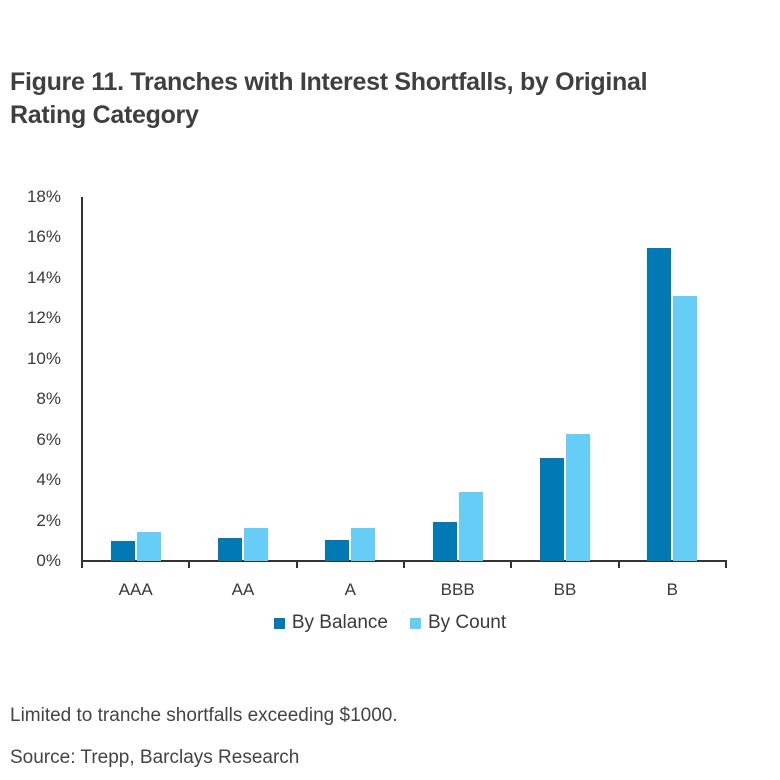  Describe the element at coordinates (43, 196) in the screenshot. I see `y-tick-label: 18%` at that location.